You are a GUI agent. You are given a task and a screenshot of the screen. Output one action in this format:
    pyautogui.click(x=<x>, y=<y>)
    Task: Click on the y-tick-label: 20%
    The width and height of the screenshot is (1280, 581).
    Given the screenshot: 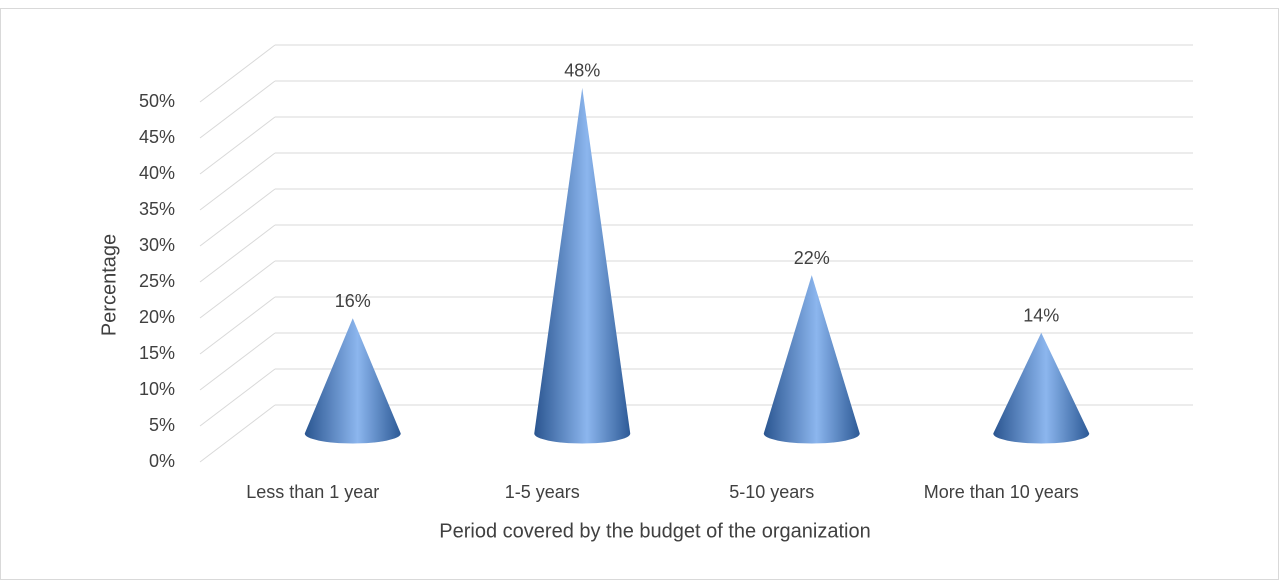 What is the action you would take?
    pyautogui.click(x=157, y=317)
    